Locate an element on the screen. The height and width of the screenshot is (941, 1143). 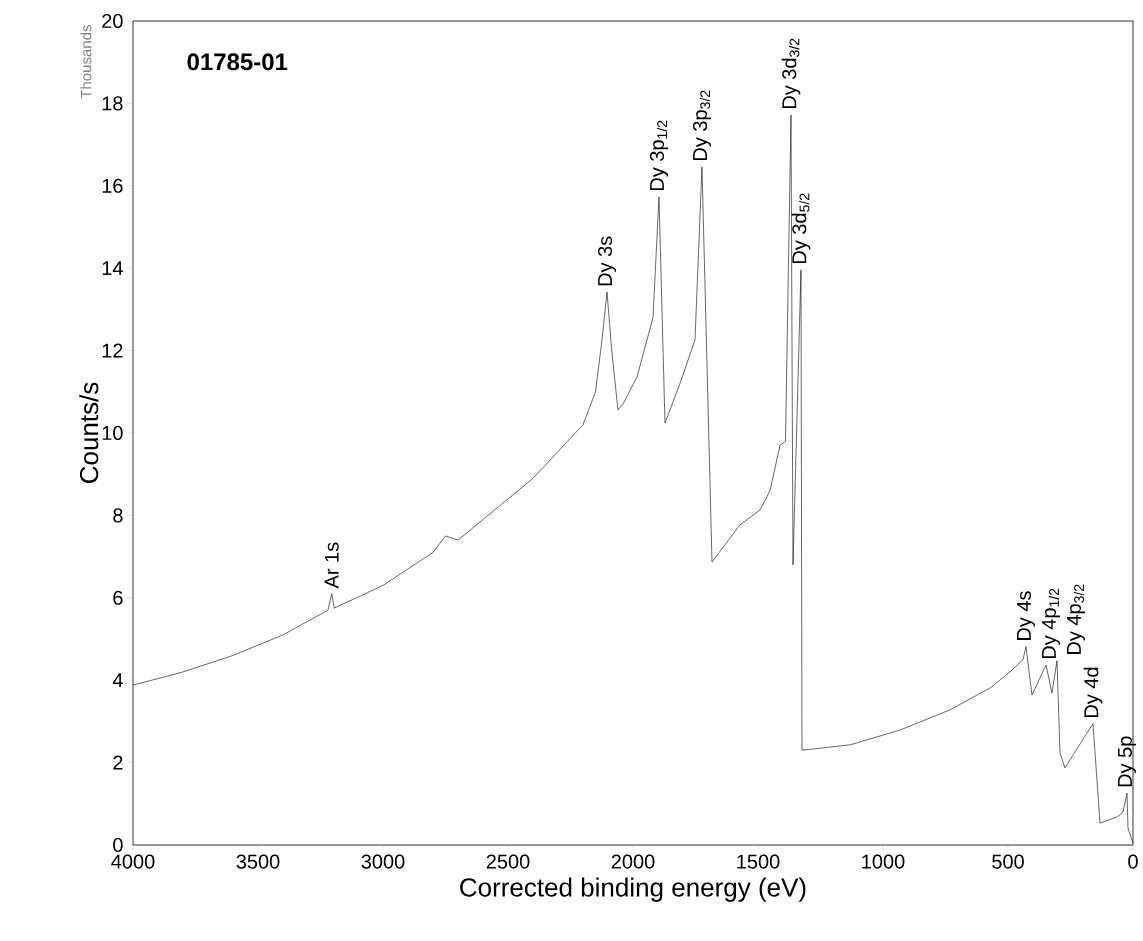
y-tick-label: 14 is located at coordinates (112, 268).